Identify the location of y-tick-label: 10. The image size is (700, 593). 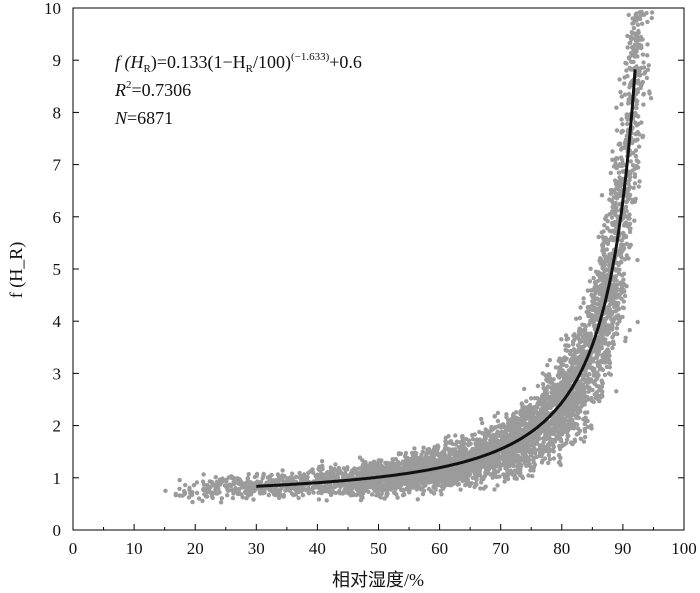
(52, 9).